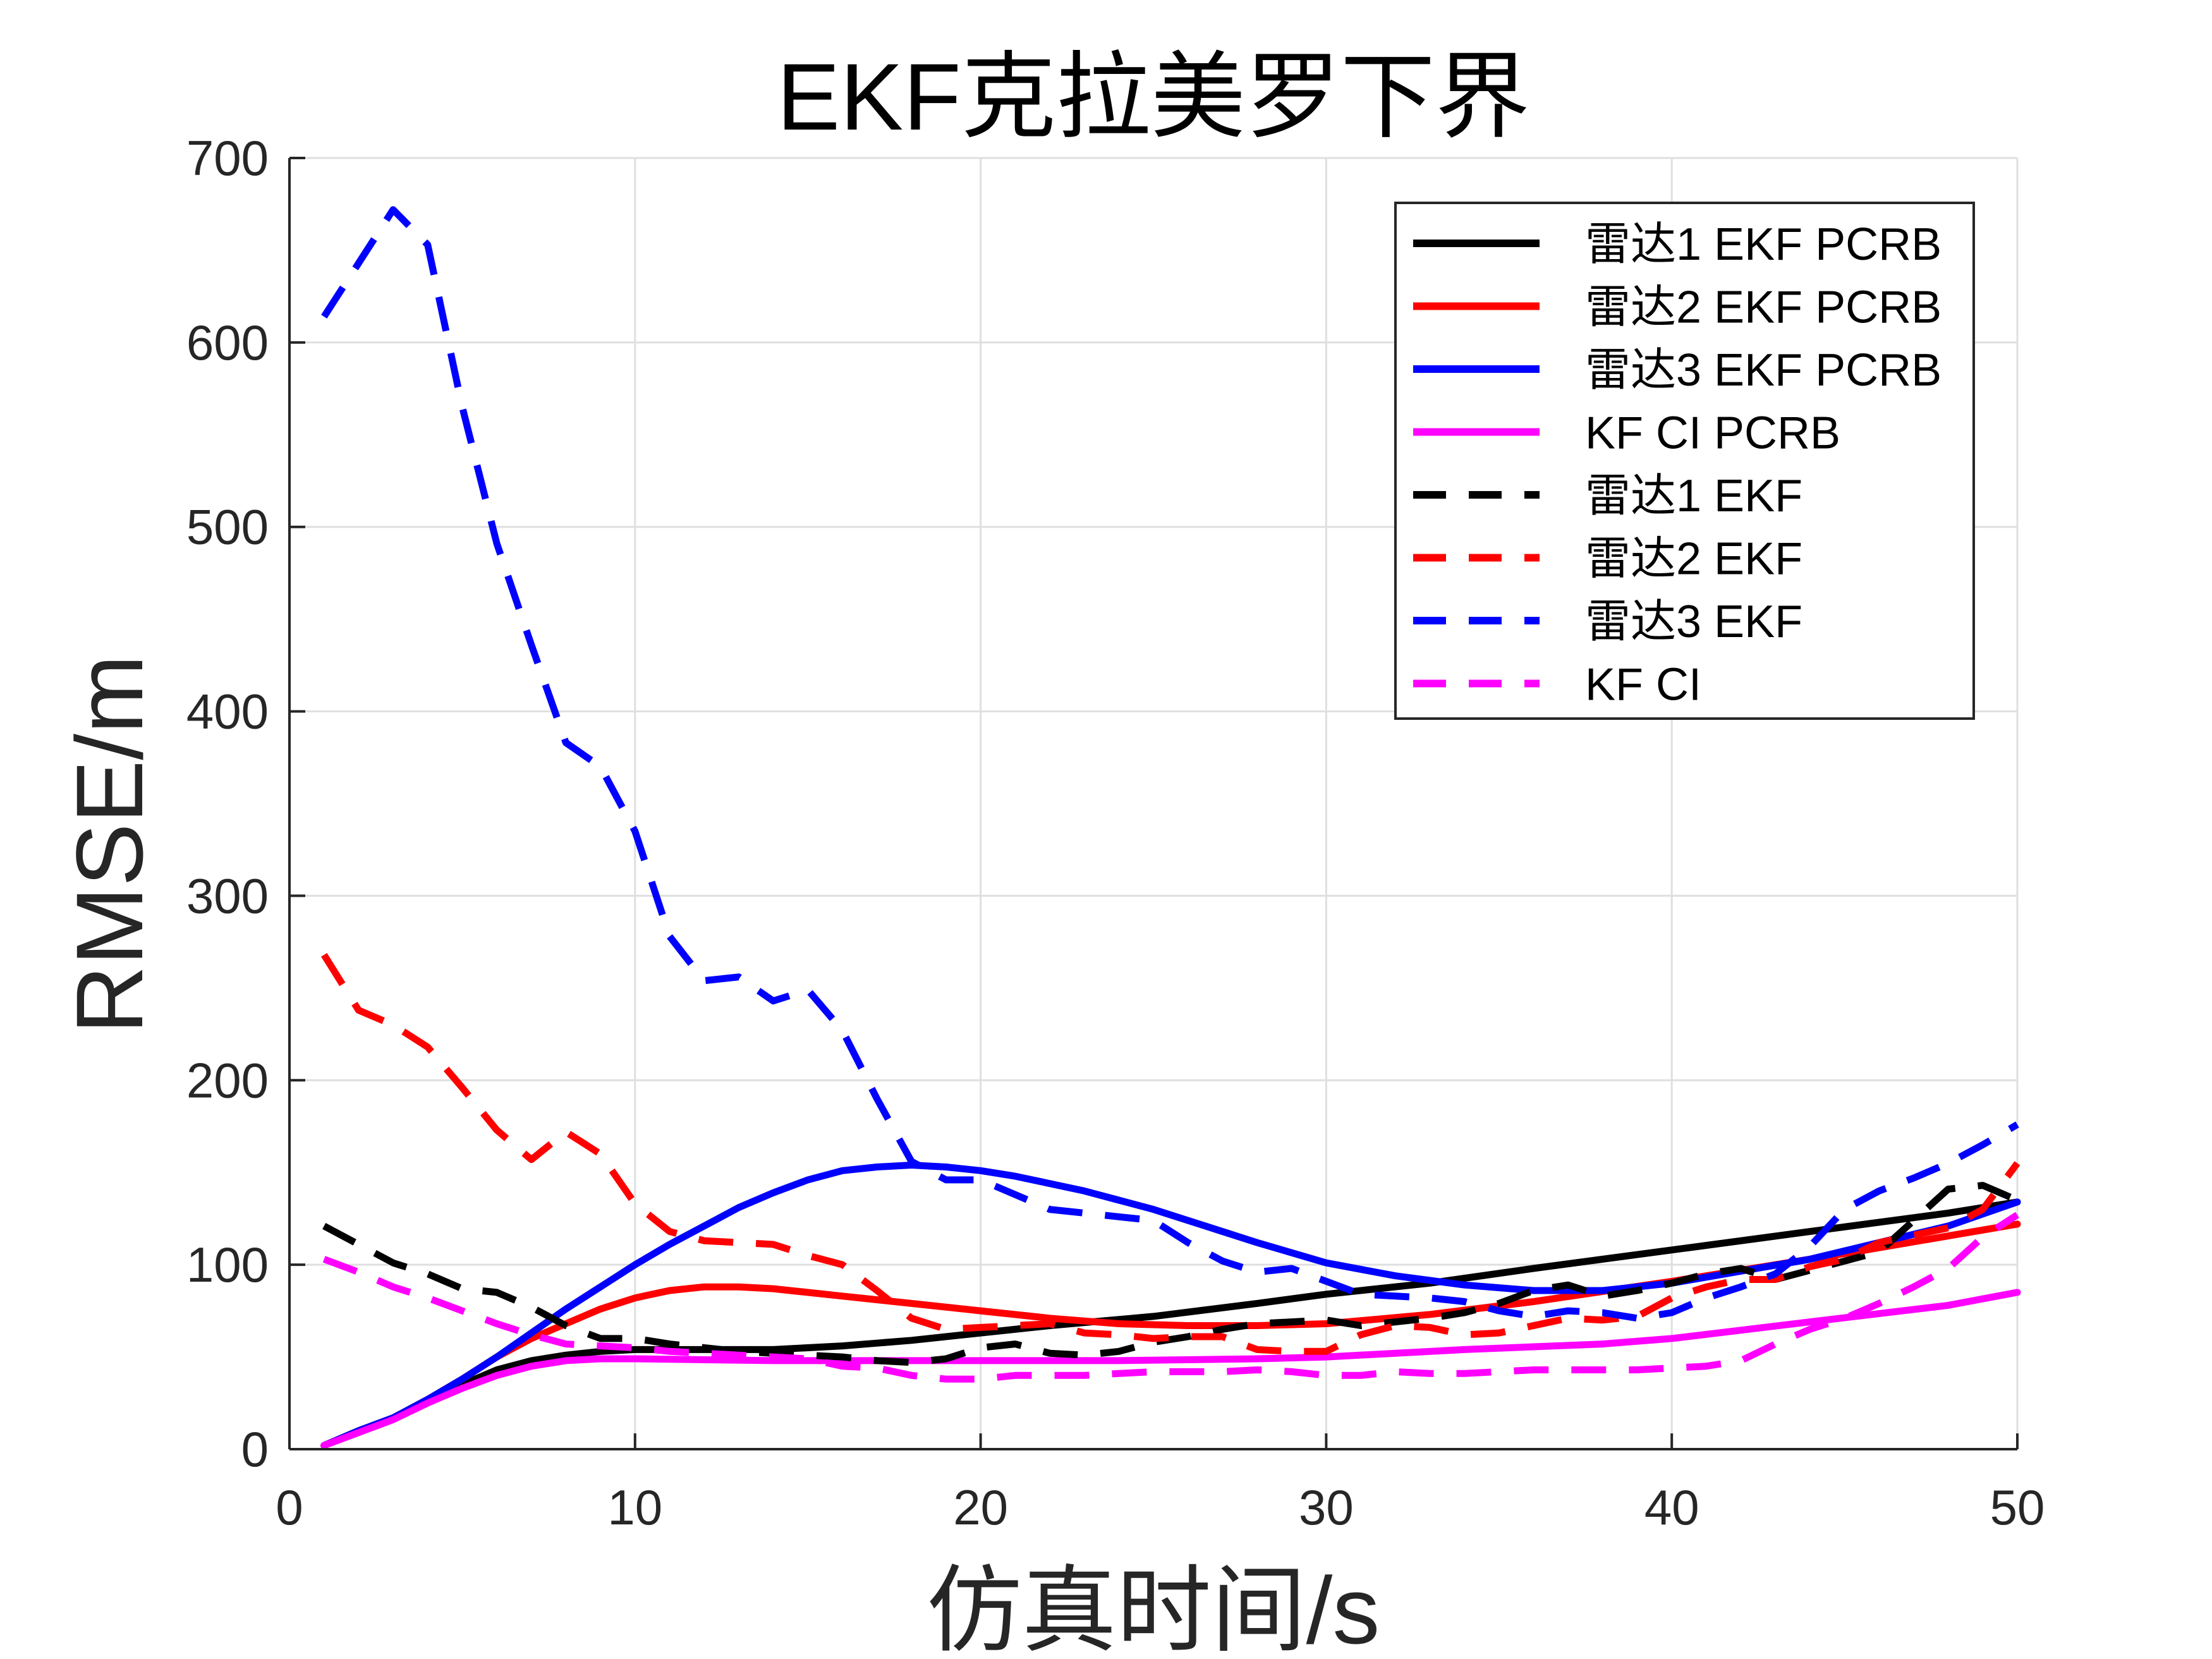  What do you see at coordinates (1671, 1507) in the screenshot?
I see `x-tick-label: 40` at bounding box center [1671, 1507].